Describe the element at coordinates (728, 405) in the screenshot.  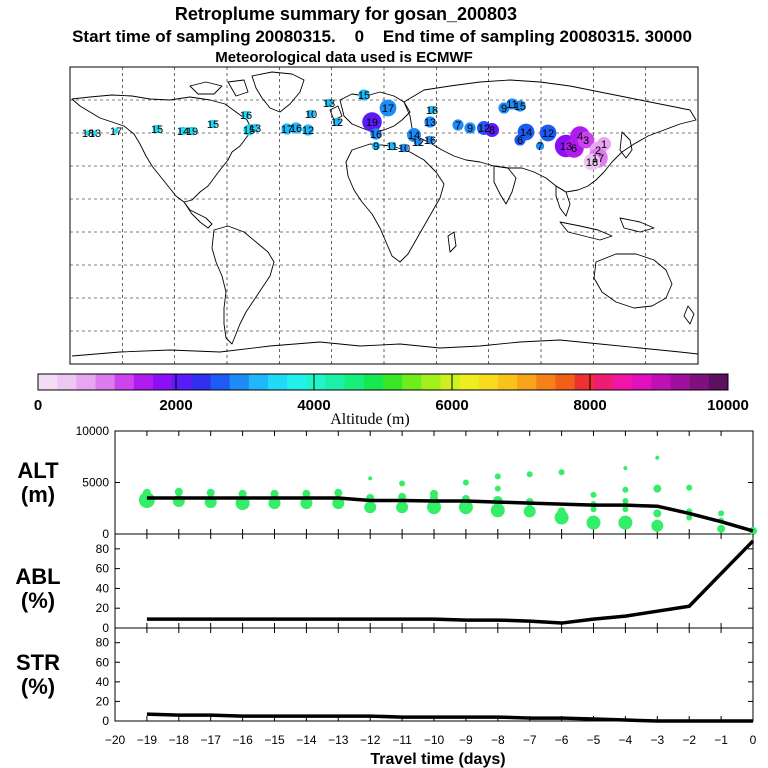
I see `colorbar-tick-label: 10000` at that location.